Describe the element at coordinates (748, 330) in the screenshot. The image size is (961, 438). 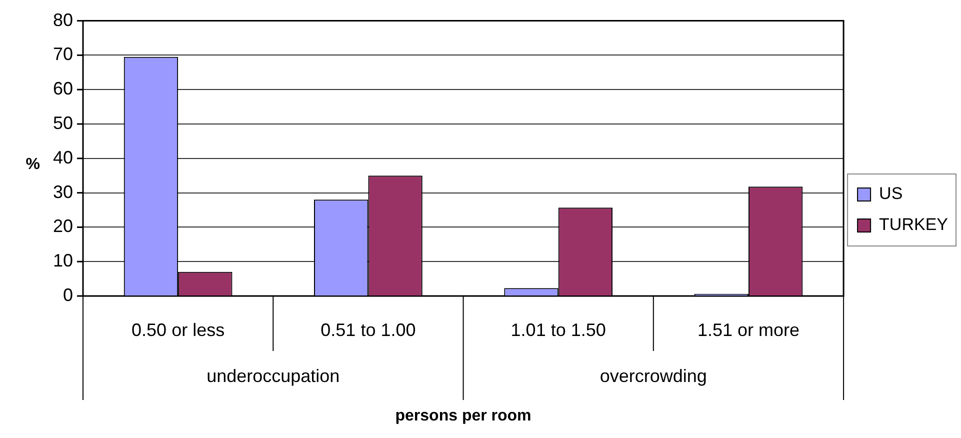
I see `x-tick-label: 1.51 or more` at that location.